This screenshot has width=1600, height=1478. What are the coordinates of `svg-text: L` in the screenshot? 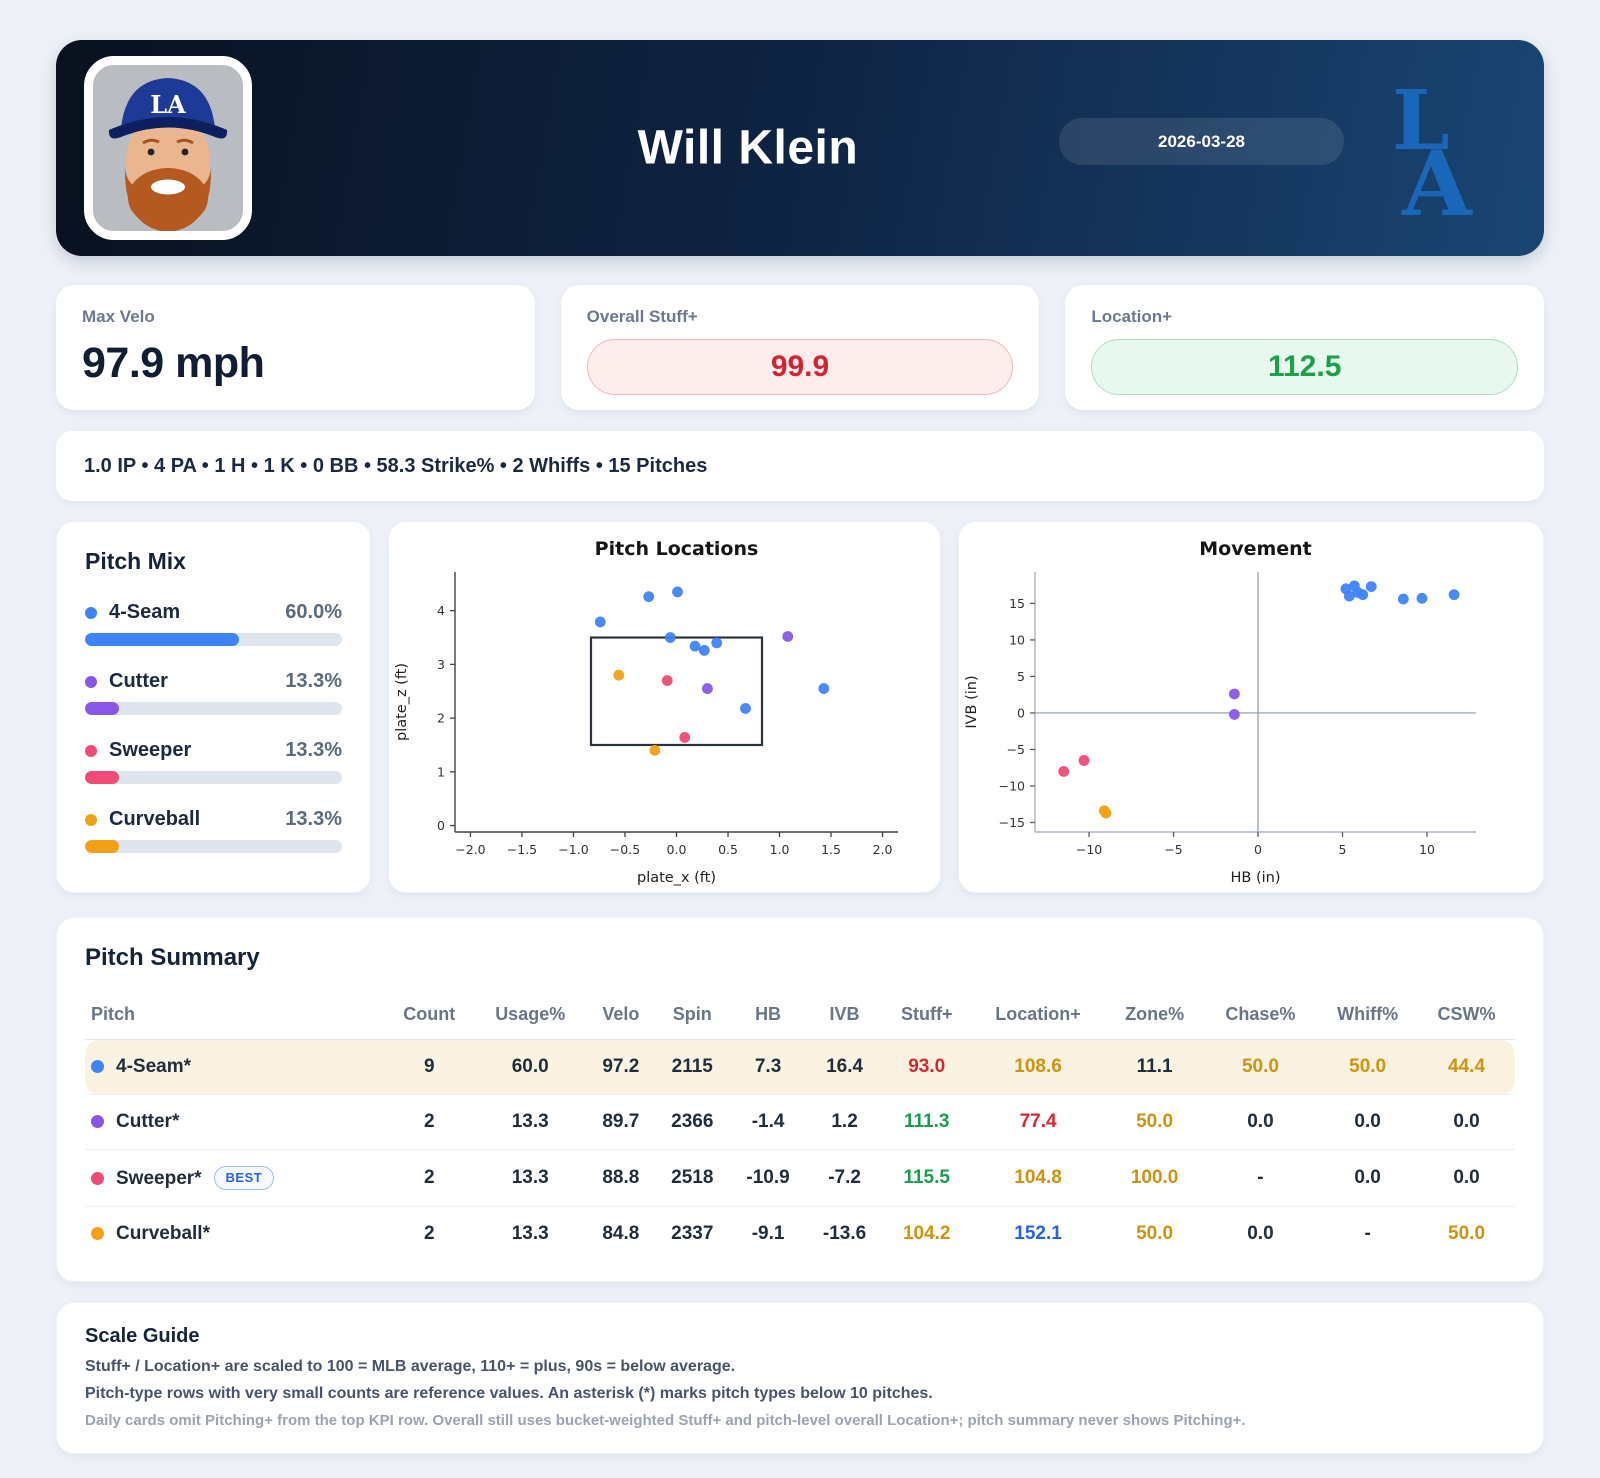 It's located at (1421, 121).